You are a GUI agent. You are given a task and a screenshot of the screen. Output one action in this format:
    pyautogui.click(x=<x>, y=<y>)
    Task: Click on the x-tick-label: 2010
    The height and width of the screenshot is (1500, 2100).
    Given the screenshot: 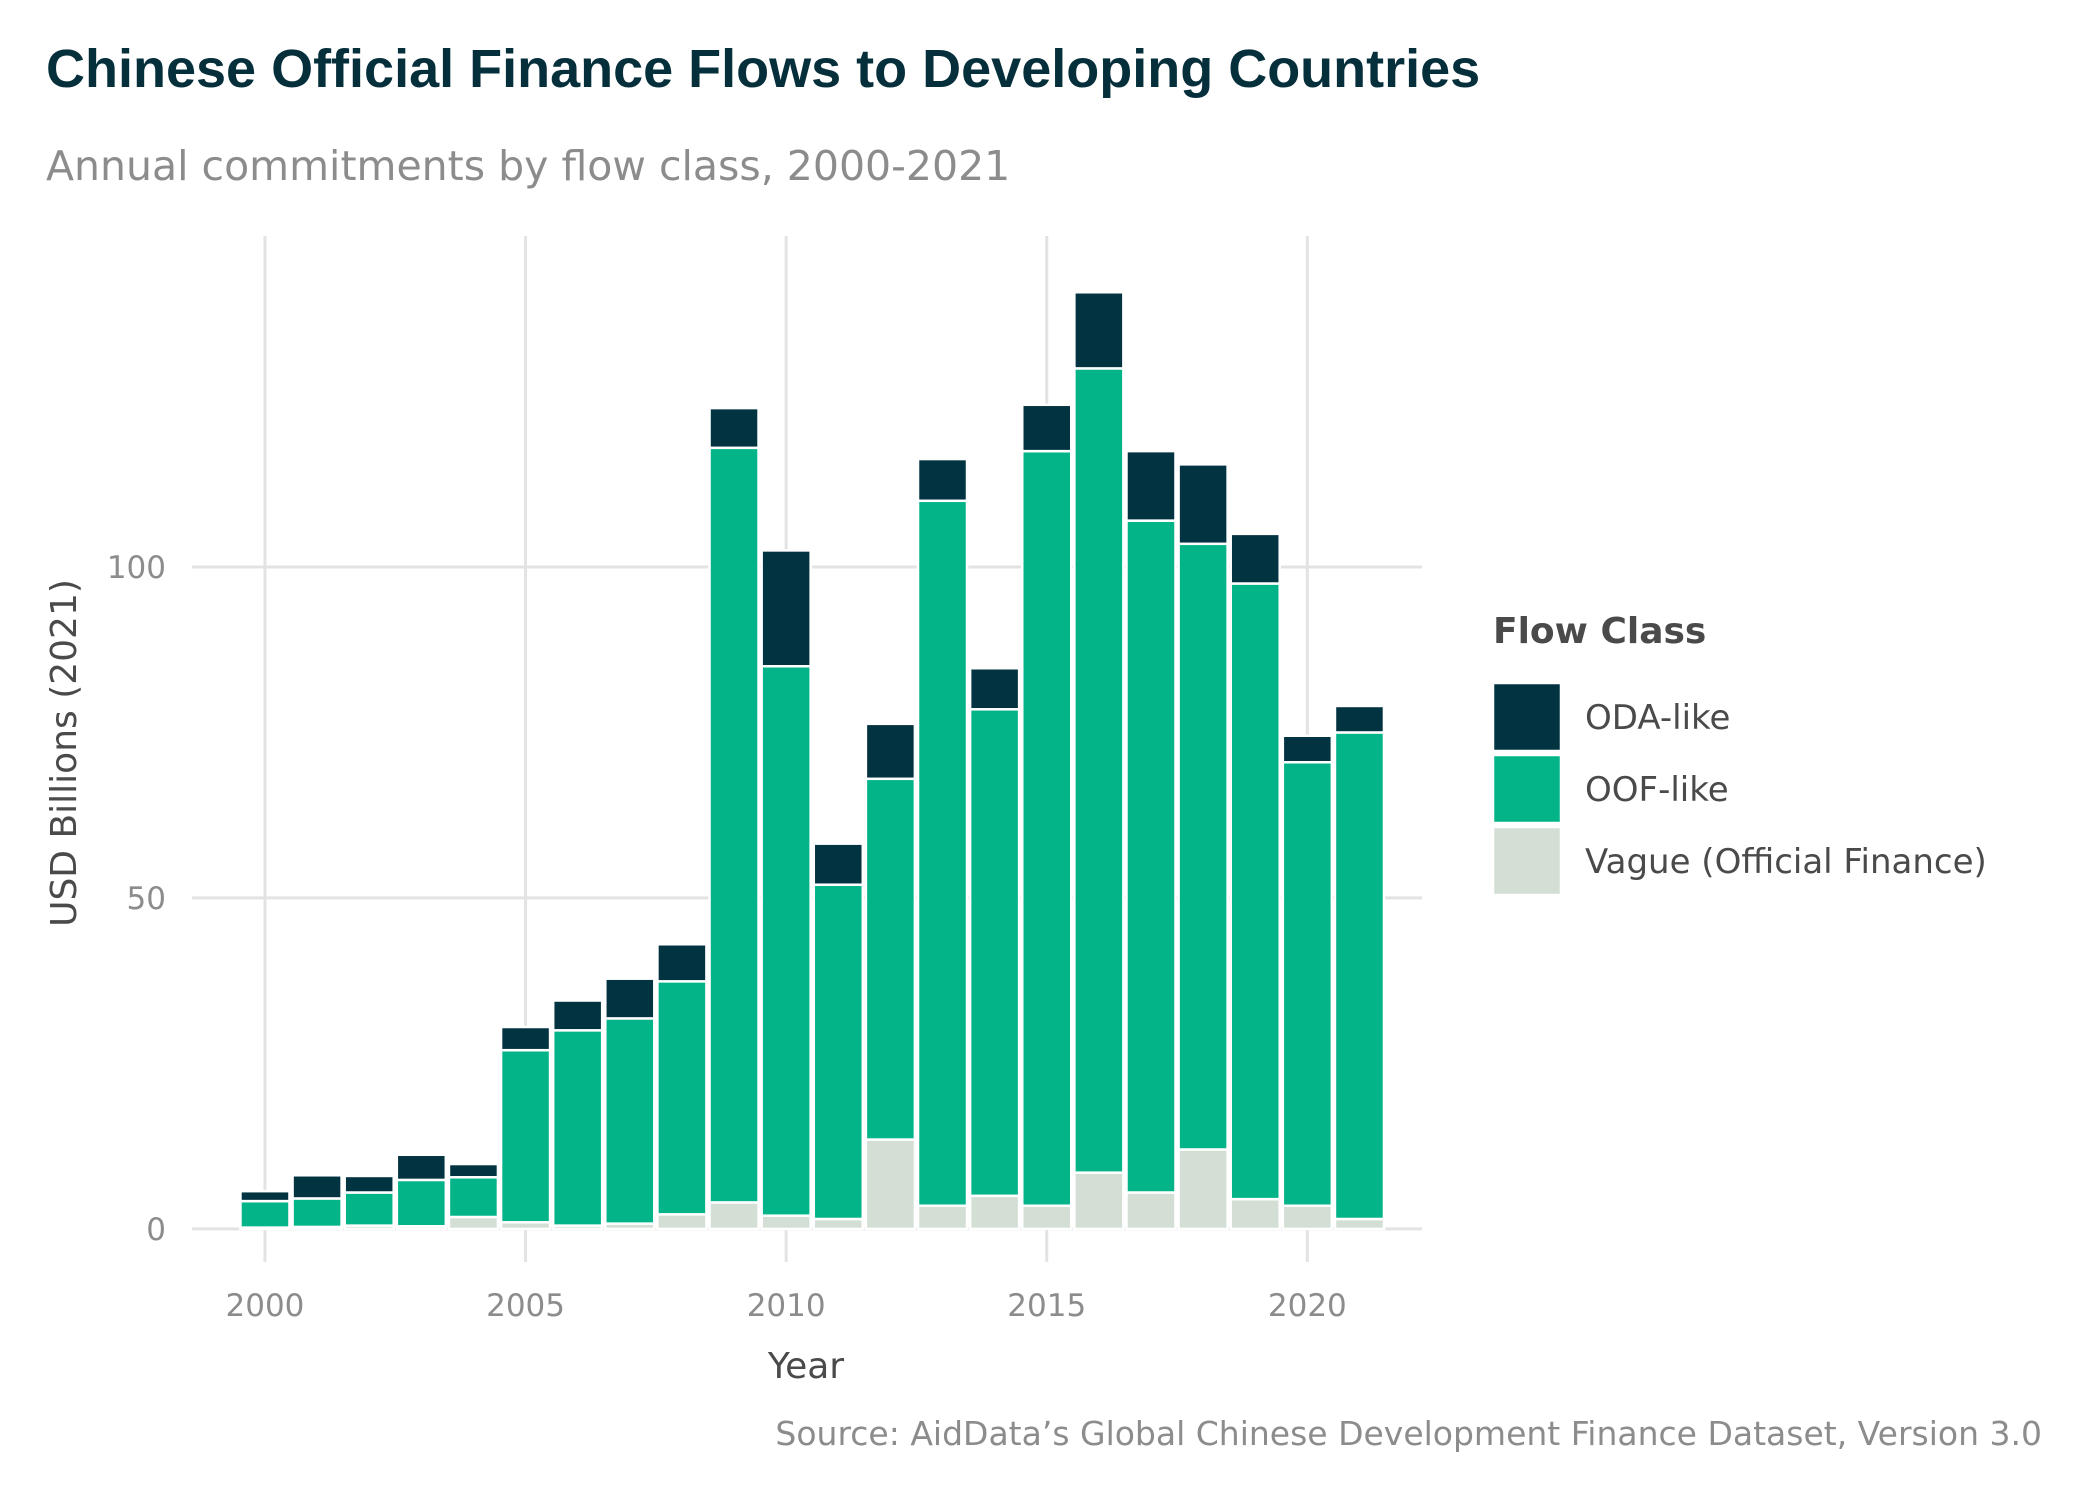 What is the action you would take?
    pyautogui.click(x=786, y=1306)
    